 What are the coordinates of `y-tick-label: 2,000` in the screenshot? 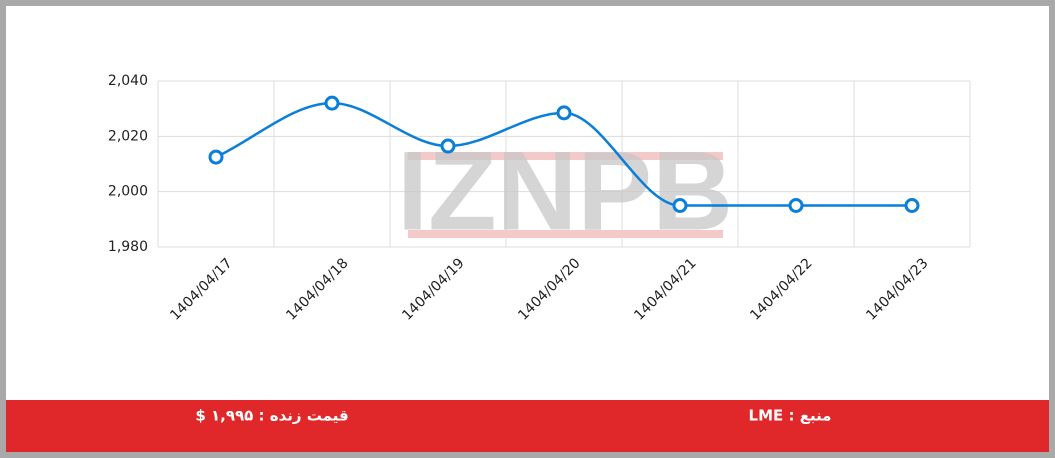 It's located at (128, 192).